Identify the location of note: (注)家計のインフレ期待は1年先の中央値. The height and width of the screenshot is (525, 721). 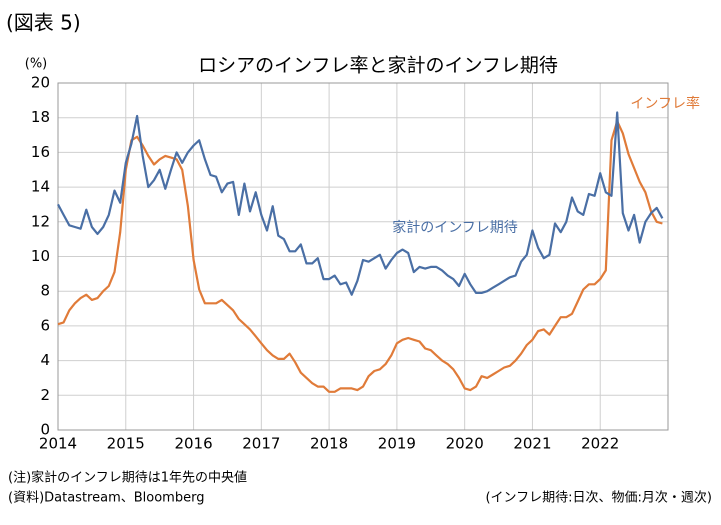
(127, 478).